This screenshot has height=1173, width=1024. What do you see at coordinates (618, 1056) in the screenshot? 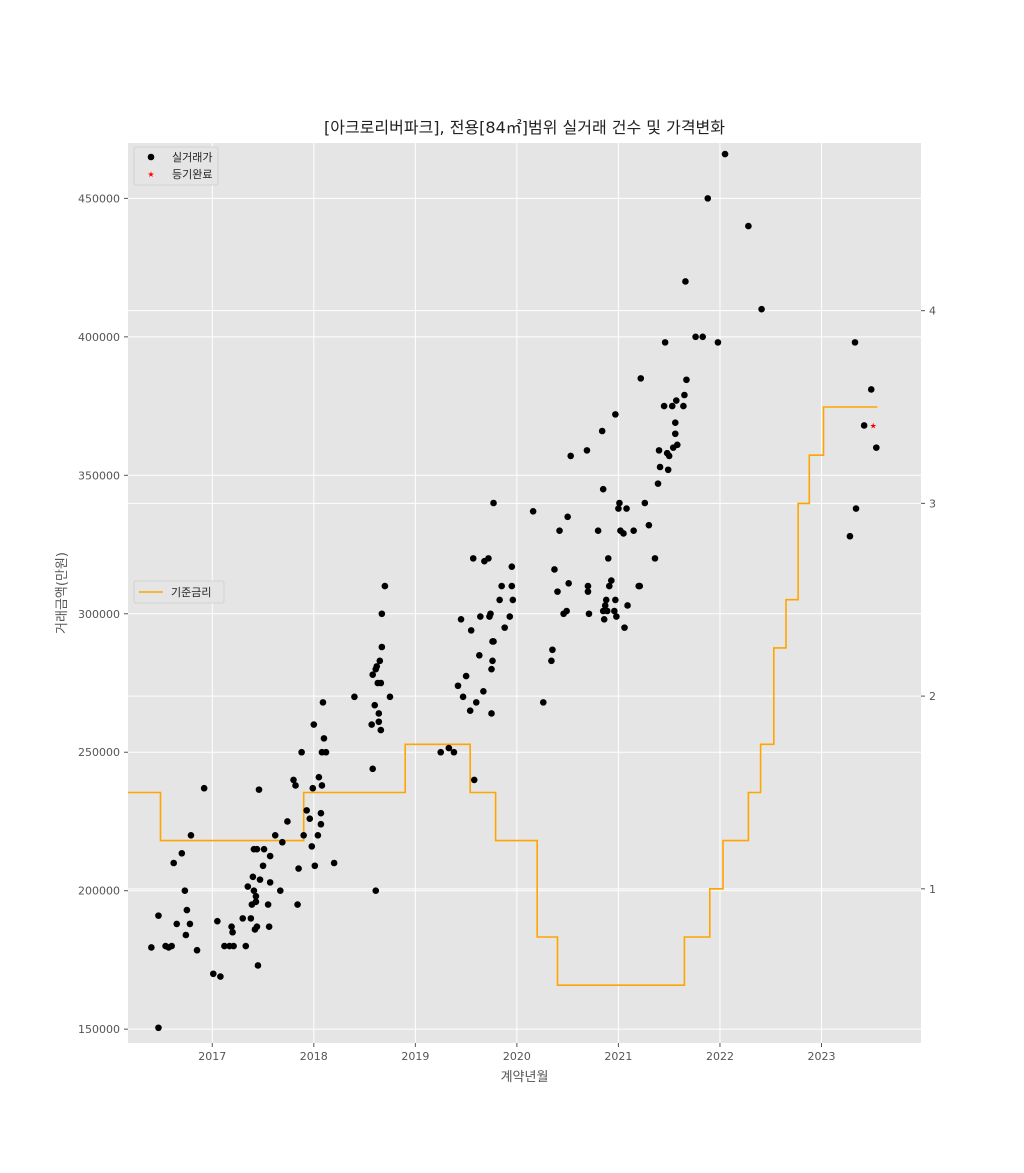
I see `x-tick-label: 2021` at bounding box center [618, 1056].